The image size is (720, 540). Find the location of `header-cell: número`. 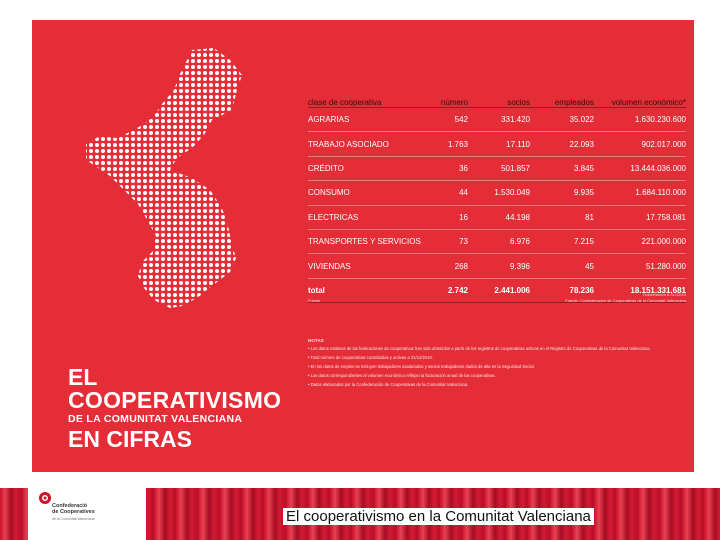

header-cell: número is located at coordinates (454, 102).